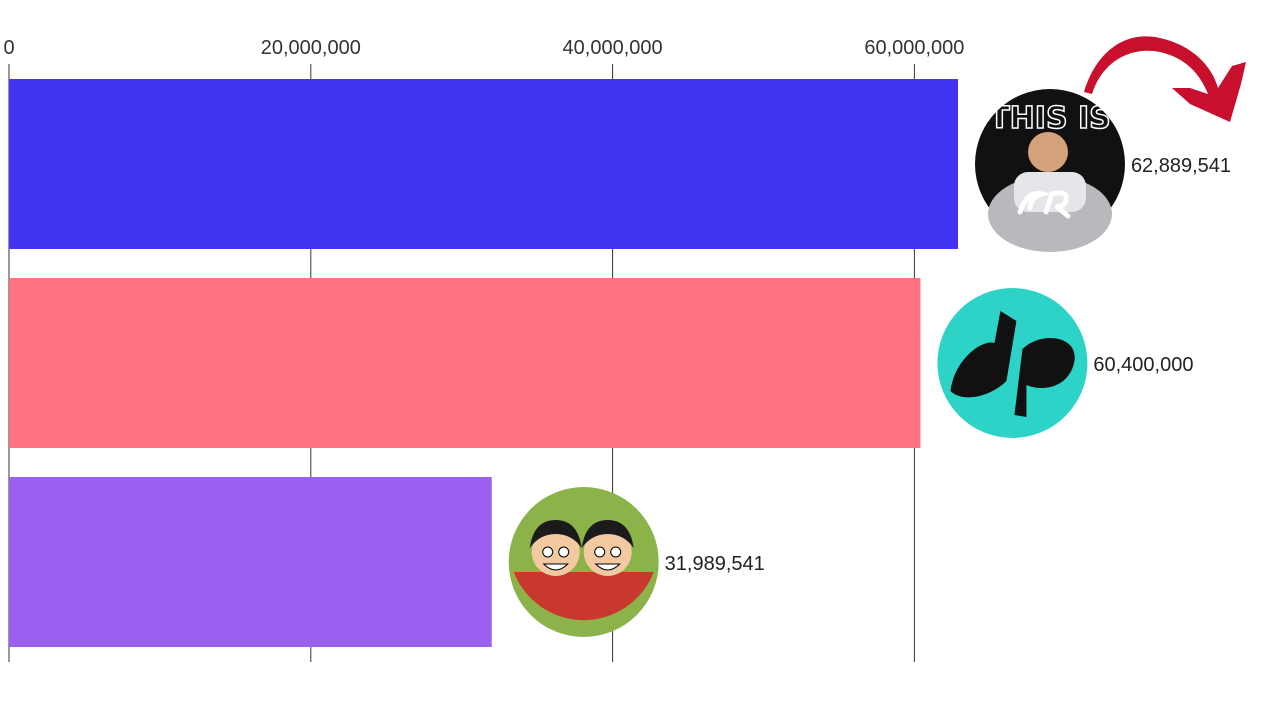 This screenshot has width=1280, height=720. I want to click on x-tick-label-1: 20,000,000, so click(311, 48).